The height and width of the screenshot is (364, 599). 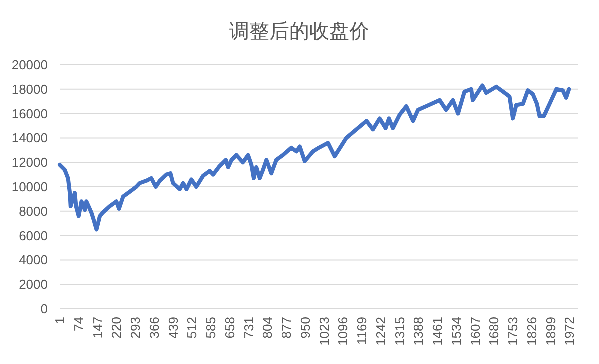 What do you see at coordinates (136, 328) in the screenshot?
I see `x-tick-label: 293` at bounding box center [136, 328].